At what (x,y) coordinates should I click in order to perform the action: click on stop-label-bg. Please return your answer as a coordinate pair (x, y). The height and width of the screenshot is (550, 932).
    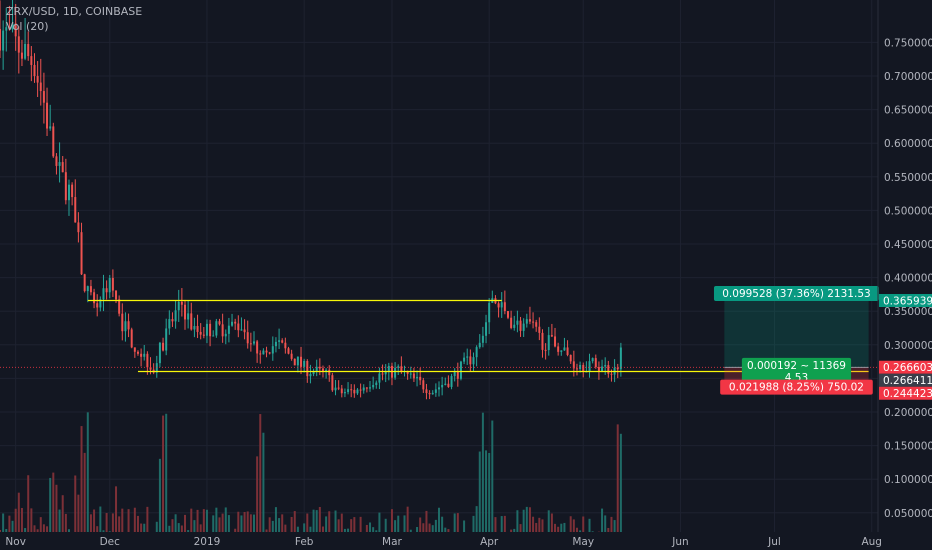
    Looking at the image, I should click on (796, 387).